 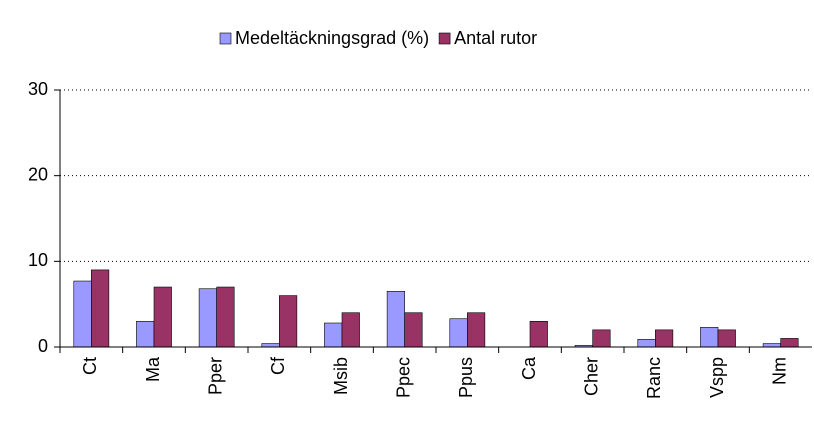 What do you see at coordinates (278, 365) in the screenshot?
I see `x-tick-label: Cf` at bounding box center [278, 365].